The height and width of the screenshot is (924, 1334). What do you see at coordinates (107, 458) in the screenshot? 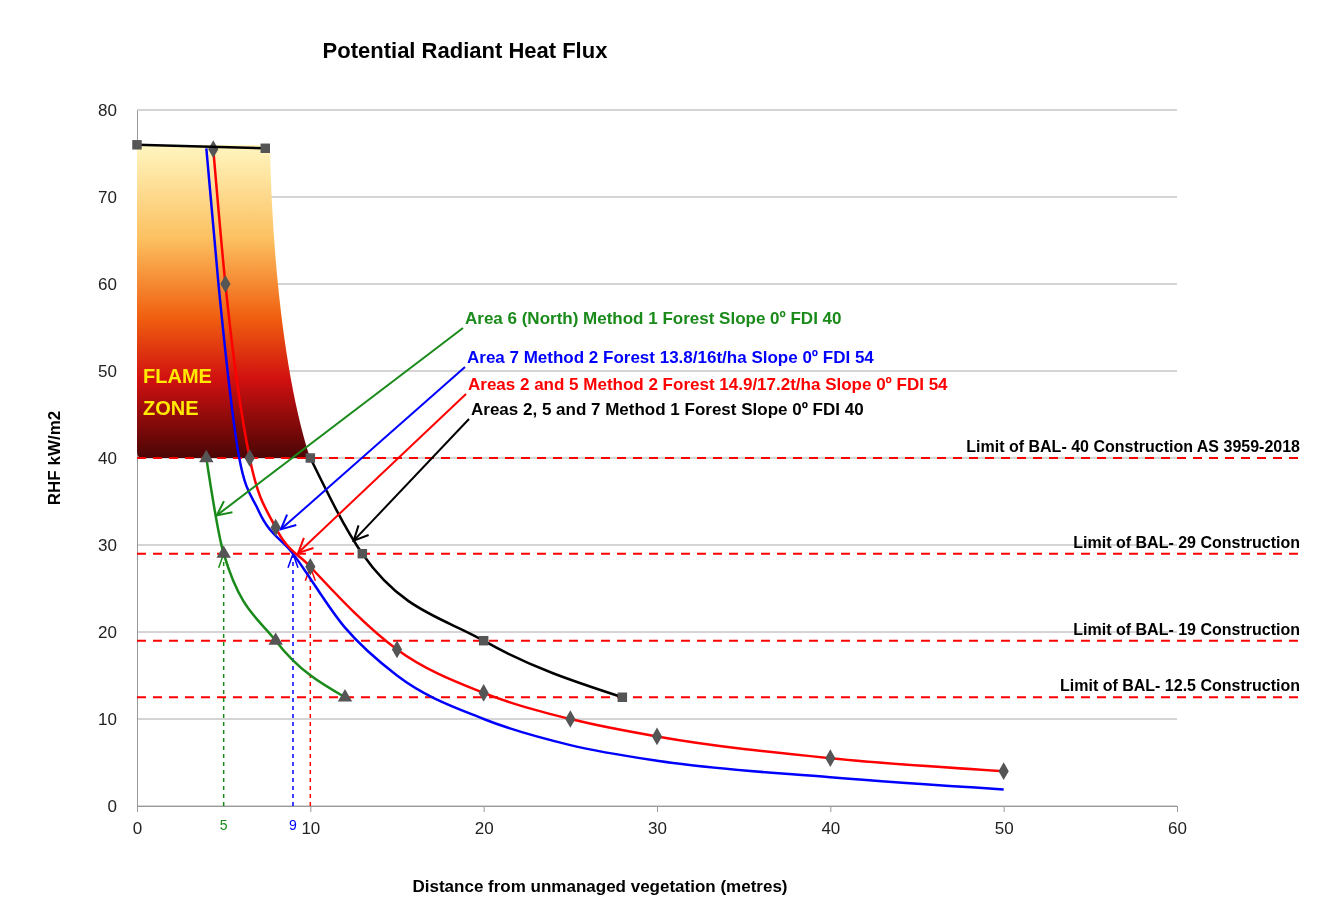
I see `y-tick-label: 40` at bounding box center [107, 458].